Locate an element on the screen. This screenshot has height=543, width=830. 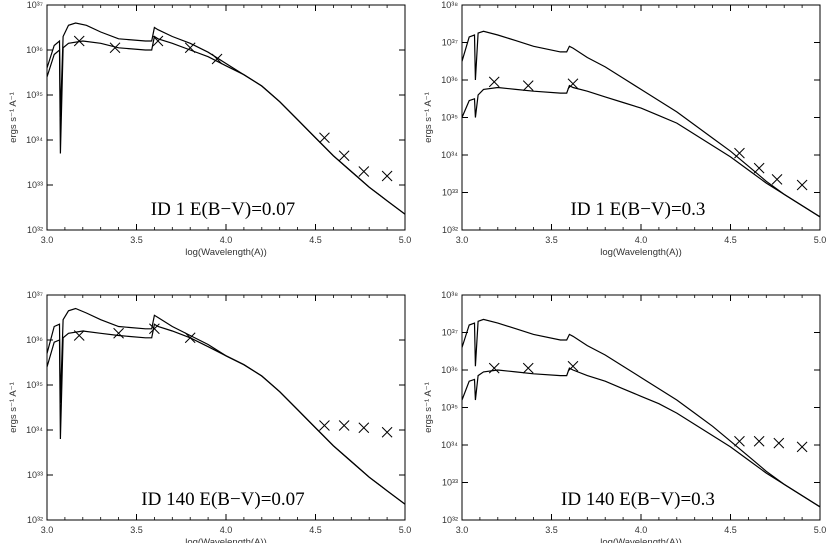
panel-annotation: ID 1 E(B−V)=0.07 is located at coordinates (223, 209).